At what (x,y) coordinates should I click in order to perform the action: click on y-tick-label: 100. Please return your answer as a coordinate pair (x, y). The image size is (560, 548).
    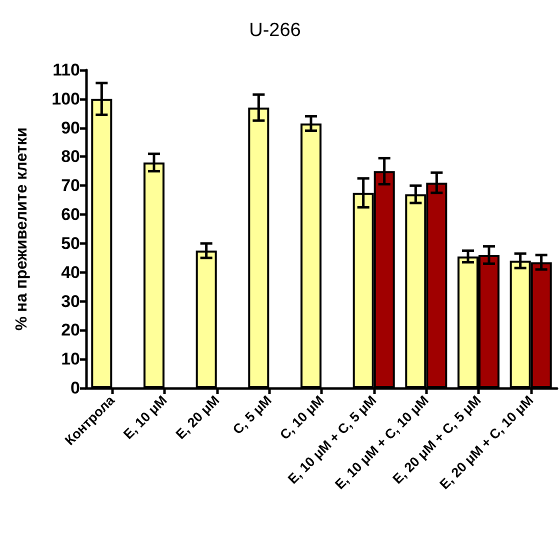
    Looking at the image, I should click on (66, 98).